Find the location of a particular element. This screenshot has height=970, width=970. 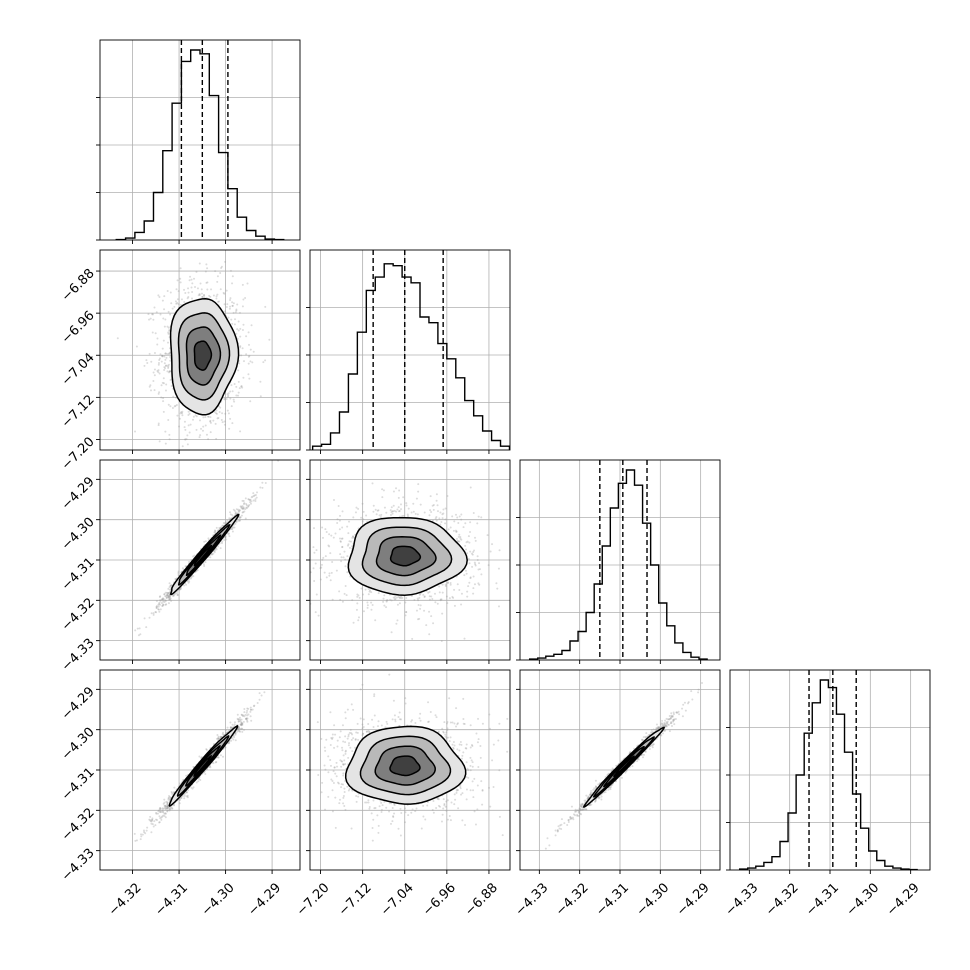

contour-line is located at coordinates (205, 554).